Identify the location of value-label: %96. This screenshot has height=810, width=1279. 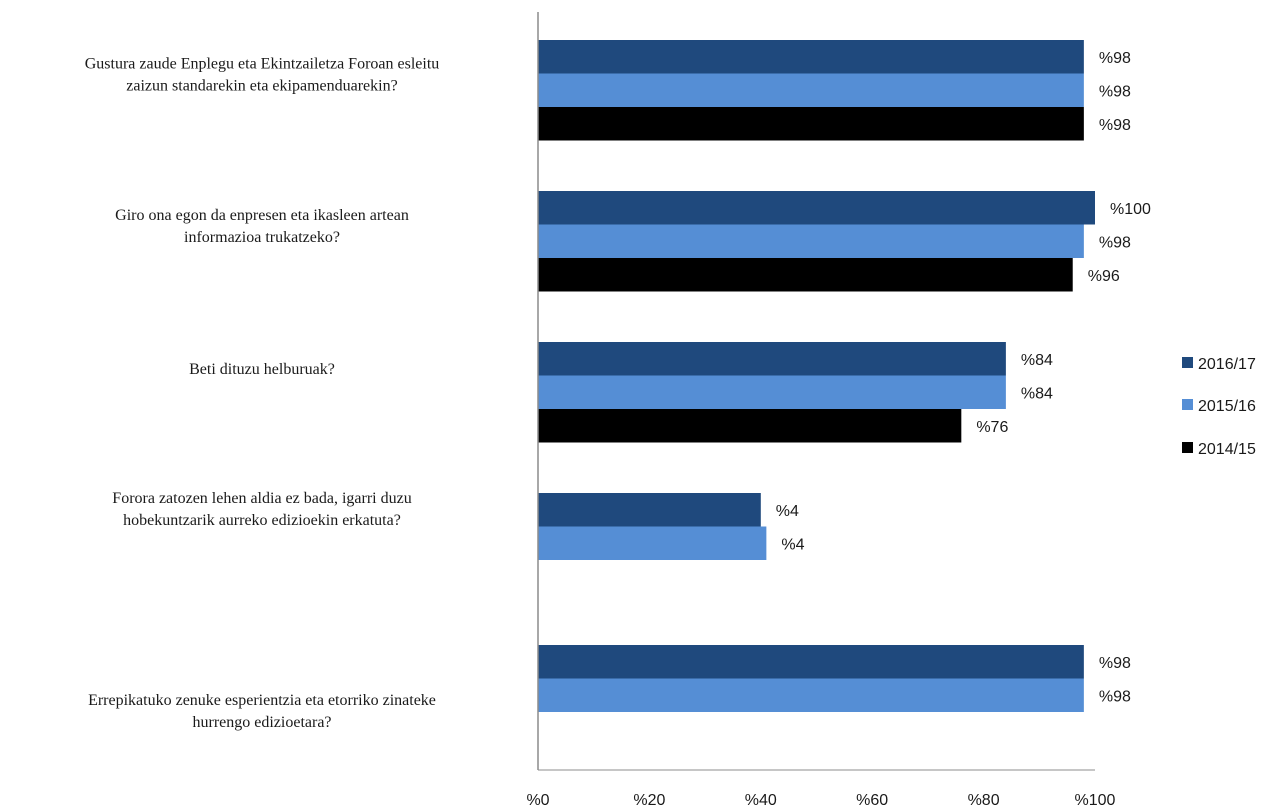
(1104, 276).